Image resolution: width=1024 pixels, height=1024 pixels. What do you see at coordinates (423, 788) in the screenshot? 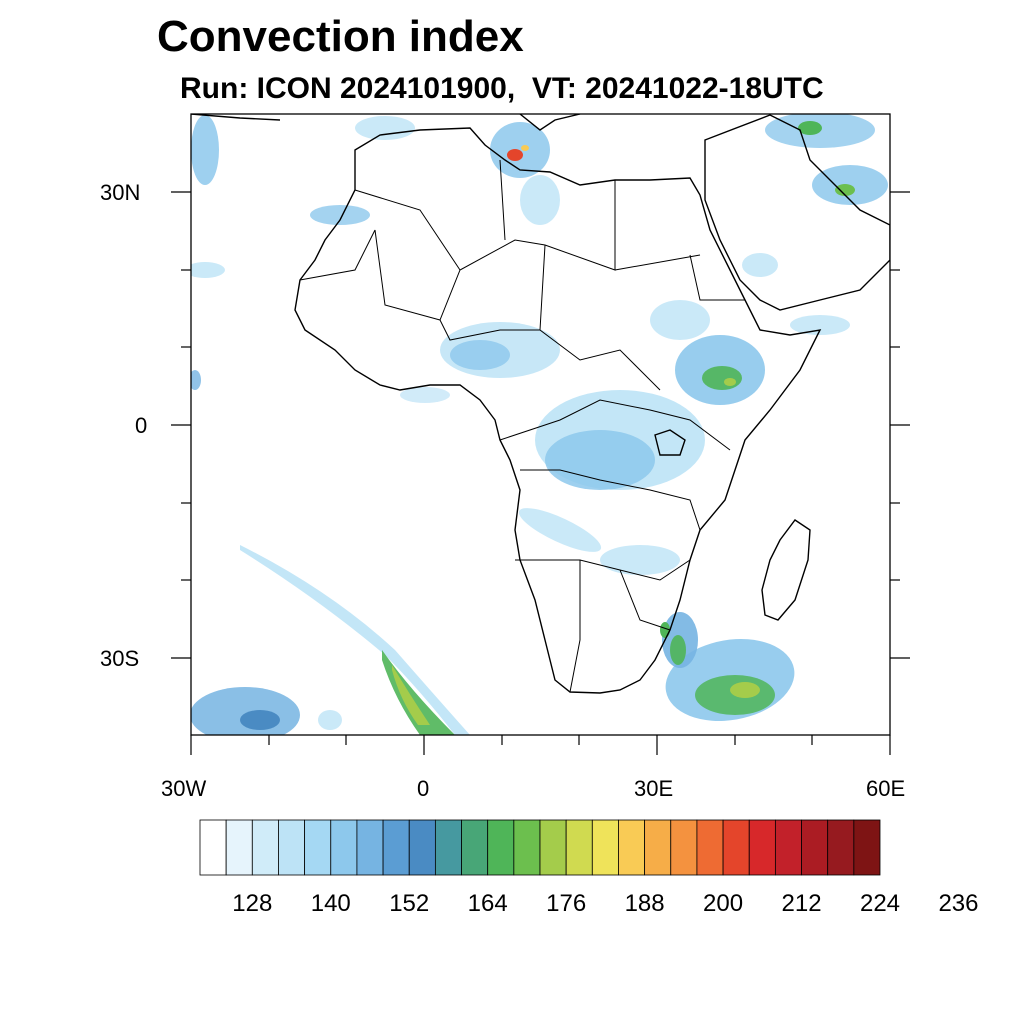
I see `lon-label-0: 0` at bounding box center [423, 788].